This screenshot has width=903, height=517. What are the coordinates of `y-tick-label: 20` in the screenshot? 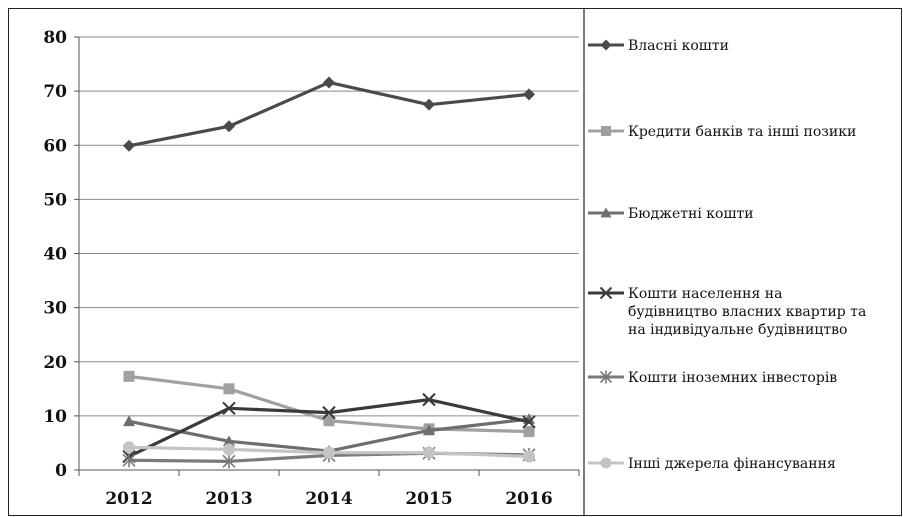 It's located at (55, 363).